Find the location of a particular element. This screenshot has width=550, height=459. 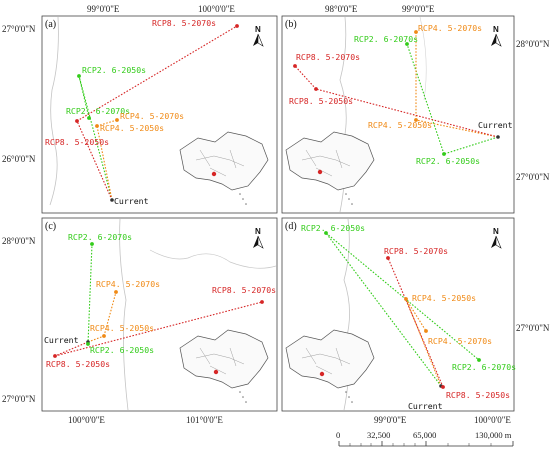

panel-c-bottom-tick-2: 101°0'0"E is located at coordinates (204, 420).